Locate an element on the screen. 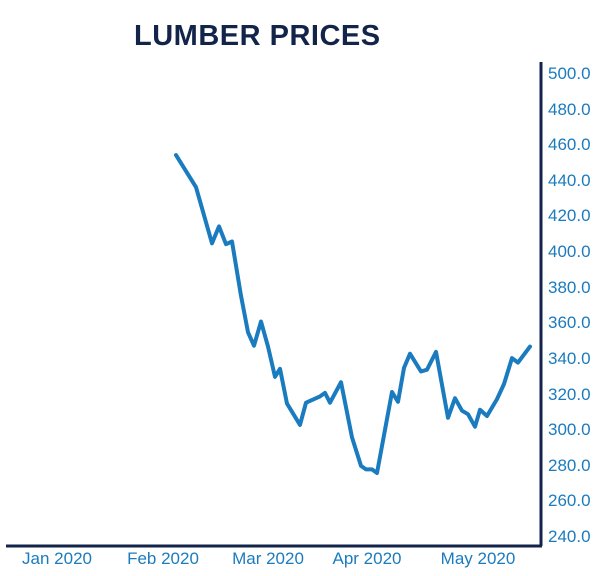 The height and width of the screenshot is (576, 600). chart-title: LUMBER PRICES is located at coordinates (257, 36).